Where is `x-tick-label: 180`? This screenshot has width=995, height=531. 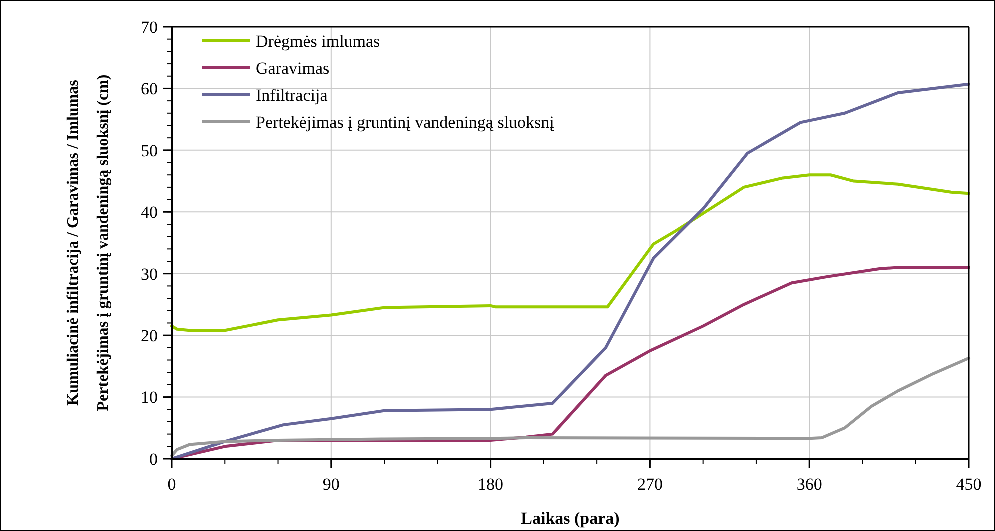
x-tick-label: 180 is located at coordinates (491, 484).